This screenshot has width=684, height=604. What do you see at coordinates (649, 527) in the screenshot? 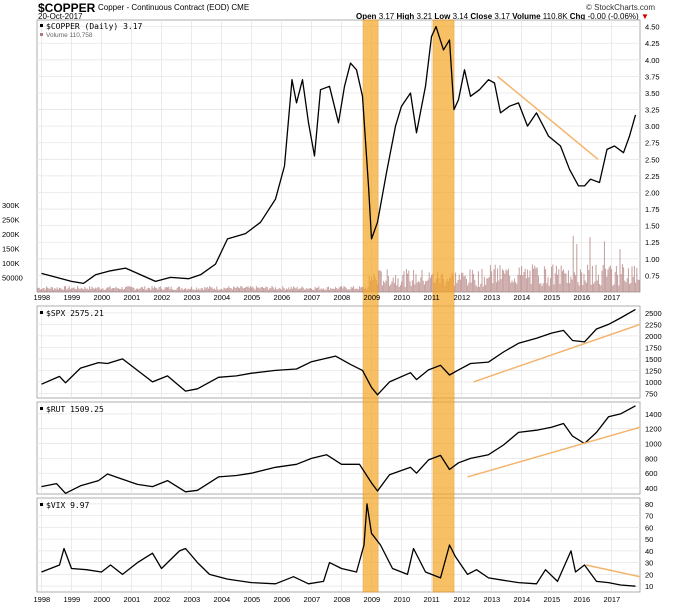
I see `y-tick-label: 60` at bounding box center [649, 527].